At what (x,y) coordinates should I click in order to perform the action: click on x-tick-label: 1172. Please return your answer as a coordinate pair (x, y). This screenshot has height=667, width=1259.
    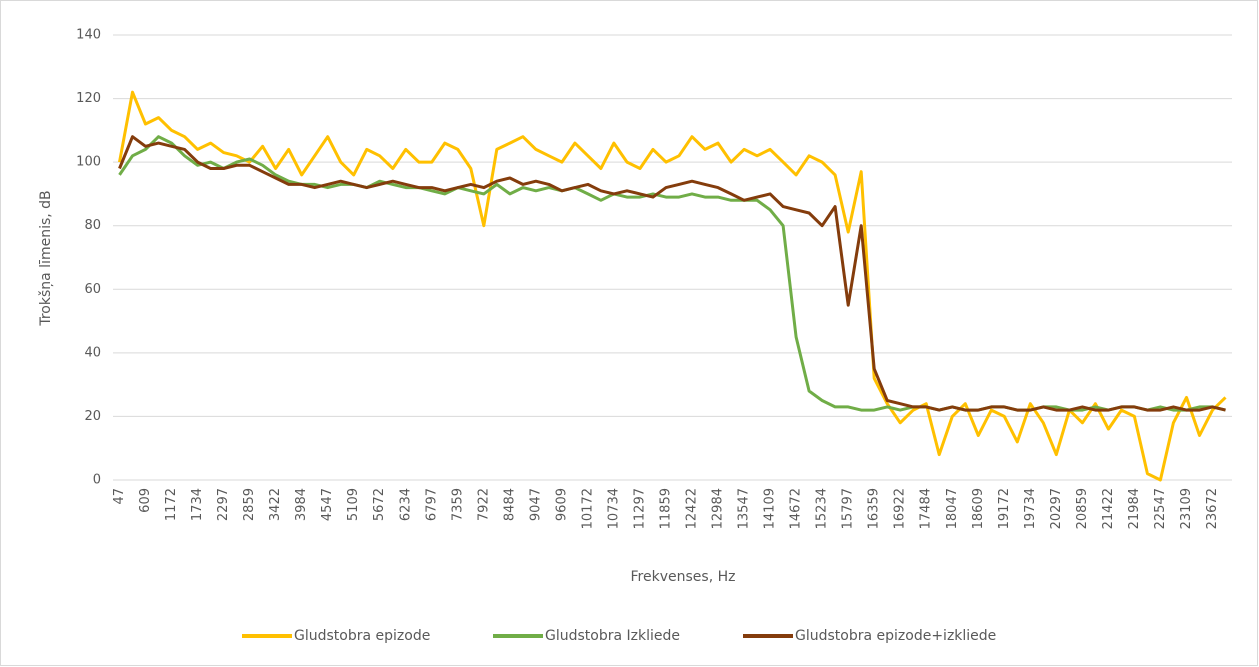
    Looking at the image, I should click on (171, 504).